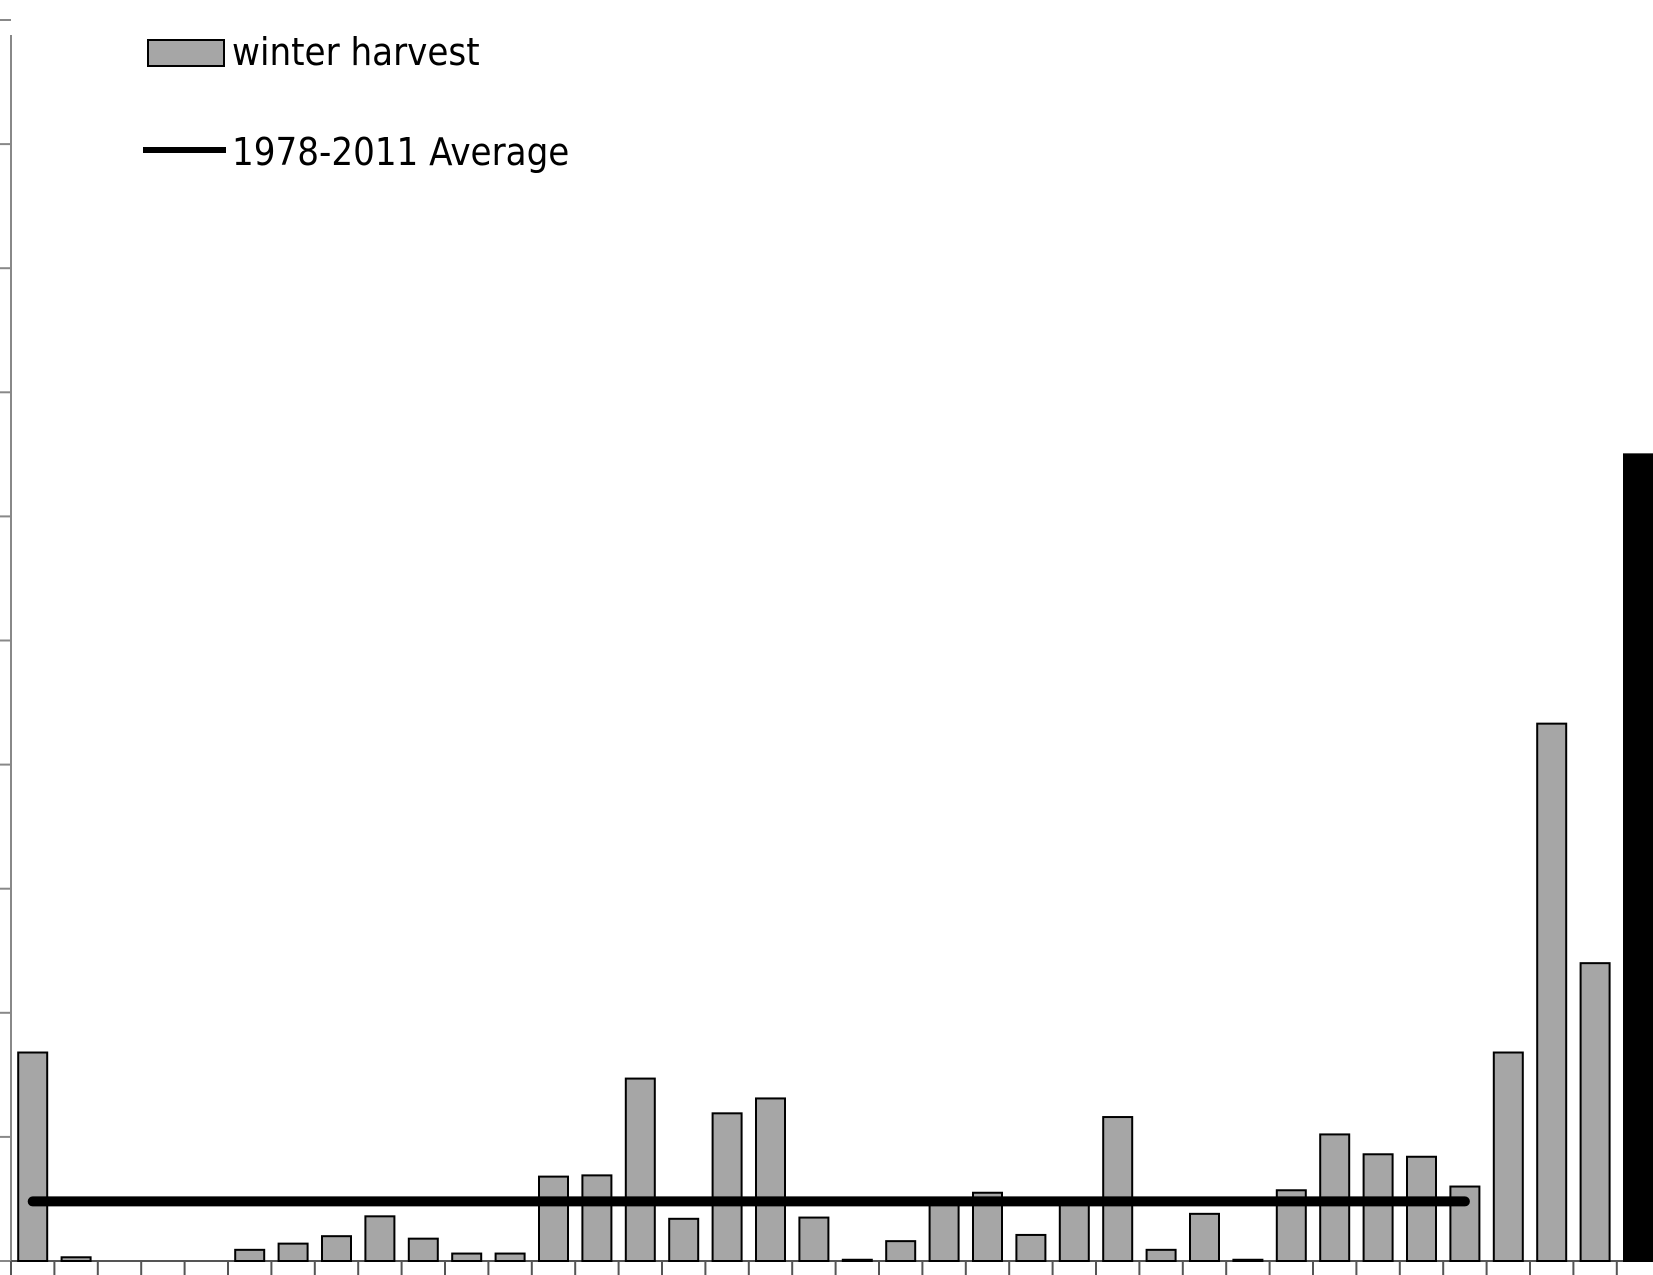 This screenshot has width=1653, height=1275. What do you see at coordinates (1421, 1208) in the screenshot?
I see `bar-2010` at bounding box center [1421, 1208].